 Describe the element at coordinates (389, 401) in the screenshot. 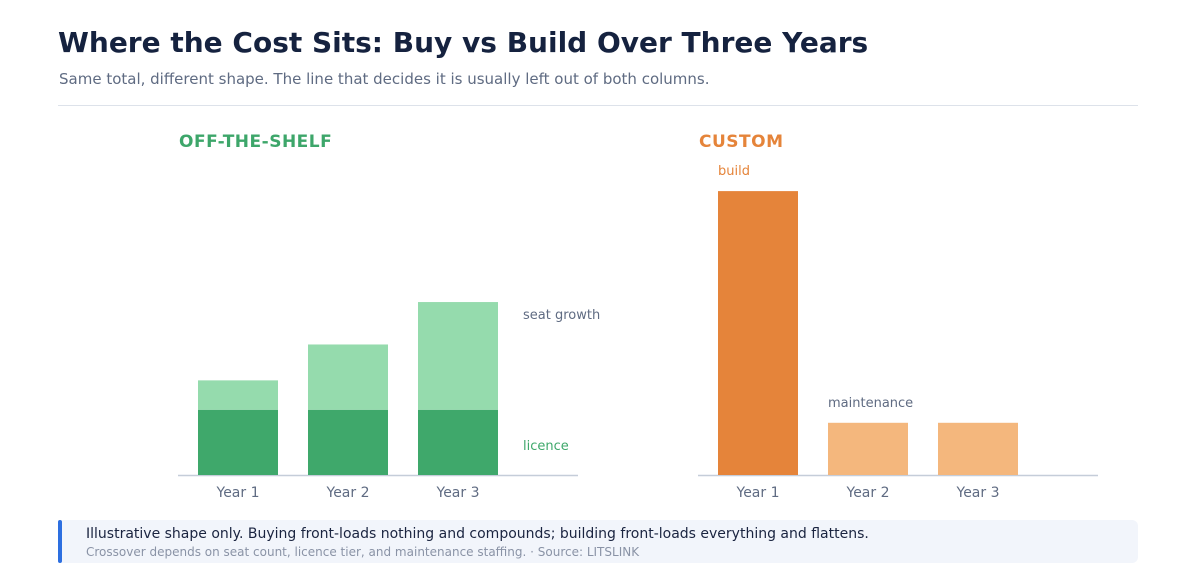

I see `off-the-shelf-chart: Year 1 Year 2 Year 3 licence seat growth` at that location.